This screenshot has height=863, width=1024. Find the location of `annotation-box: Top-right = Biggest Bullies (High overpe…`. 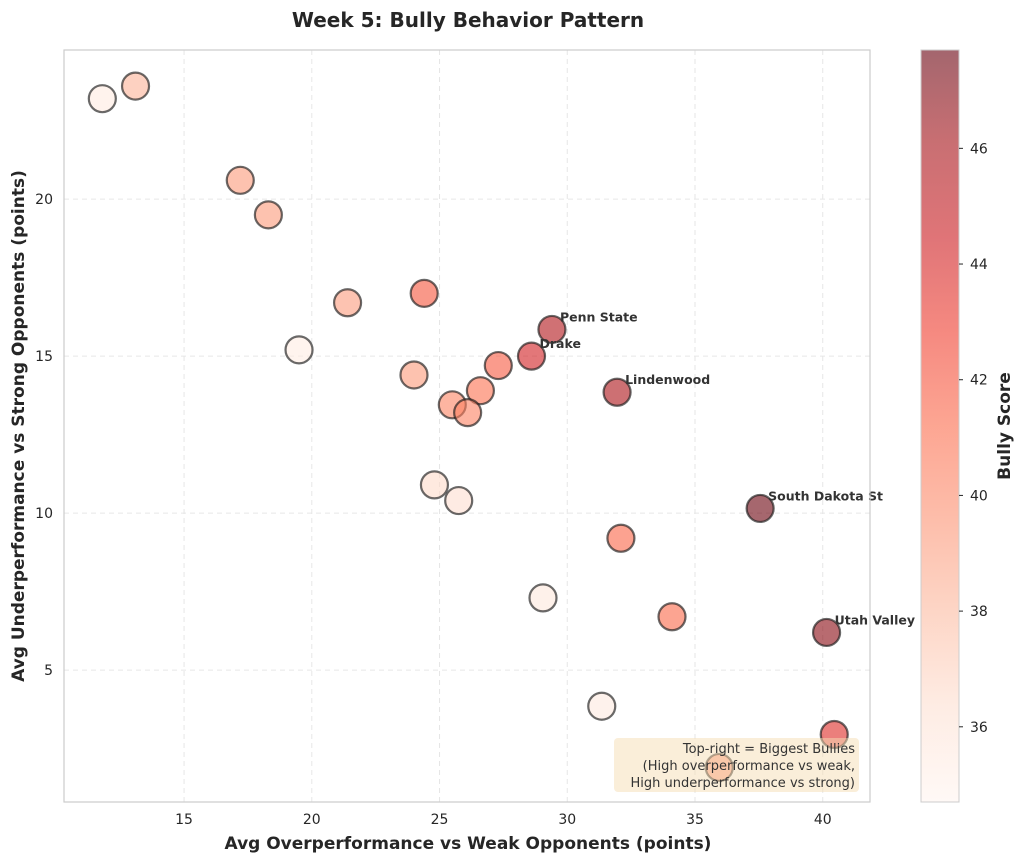

annotation-box: Top-right = Biggest Bullies (High overpe… is located at coordinates (736, 765).